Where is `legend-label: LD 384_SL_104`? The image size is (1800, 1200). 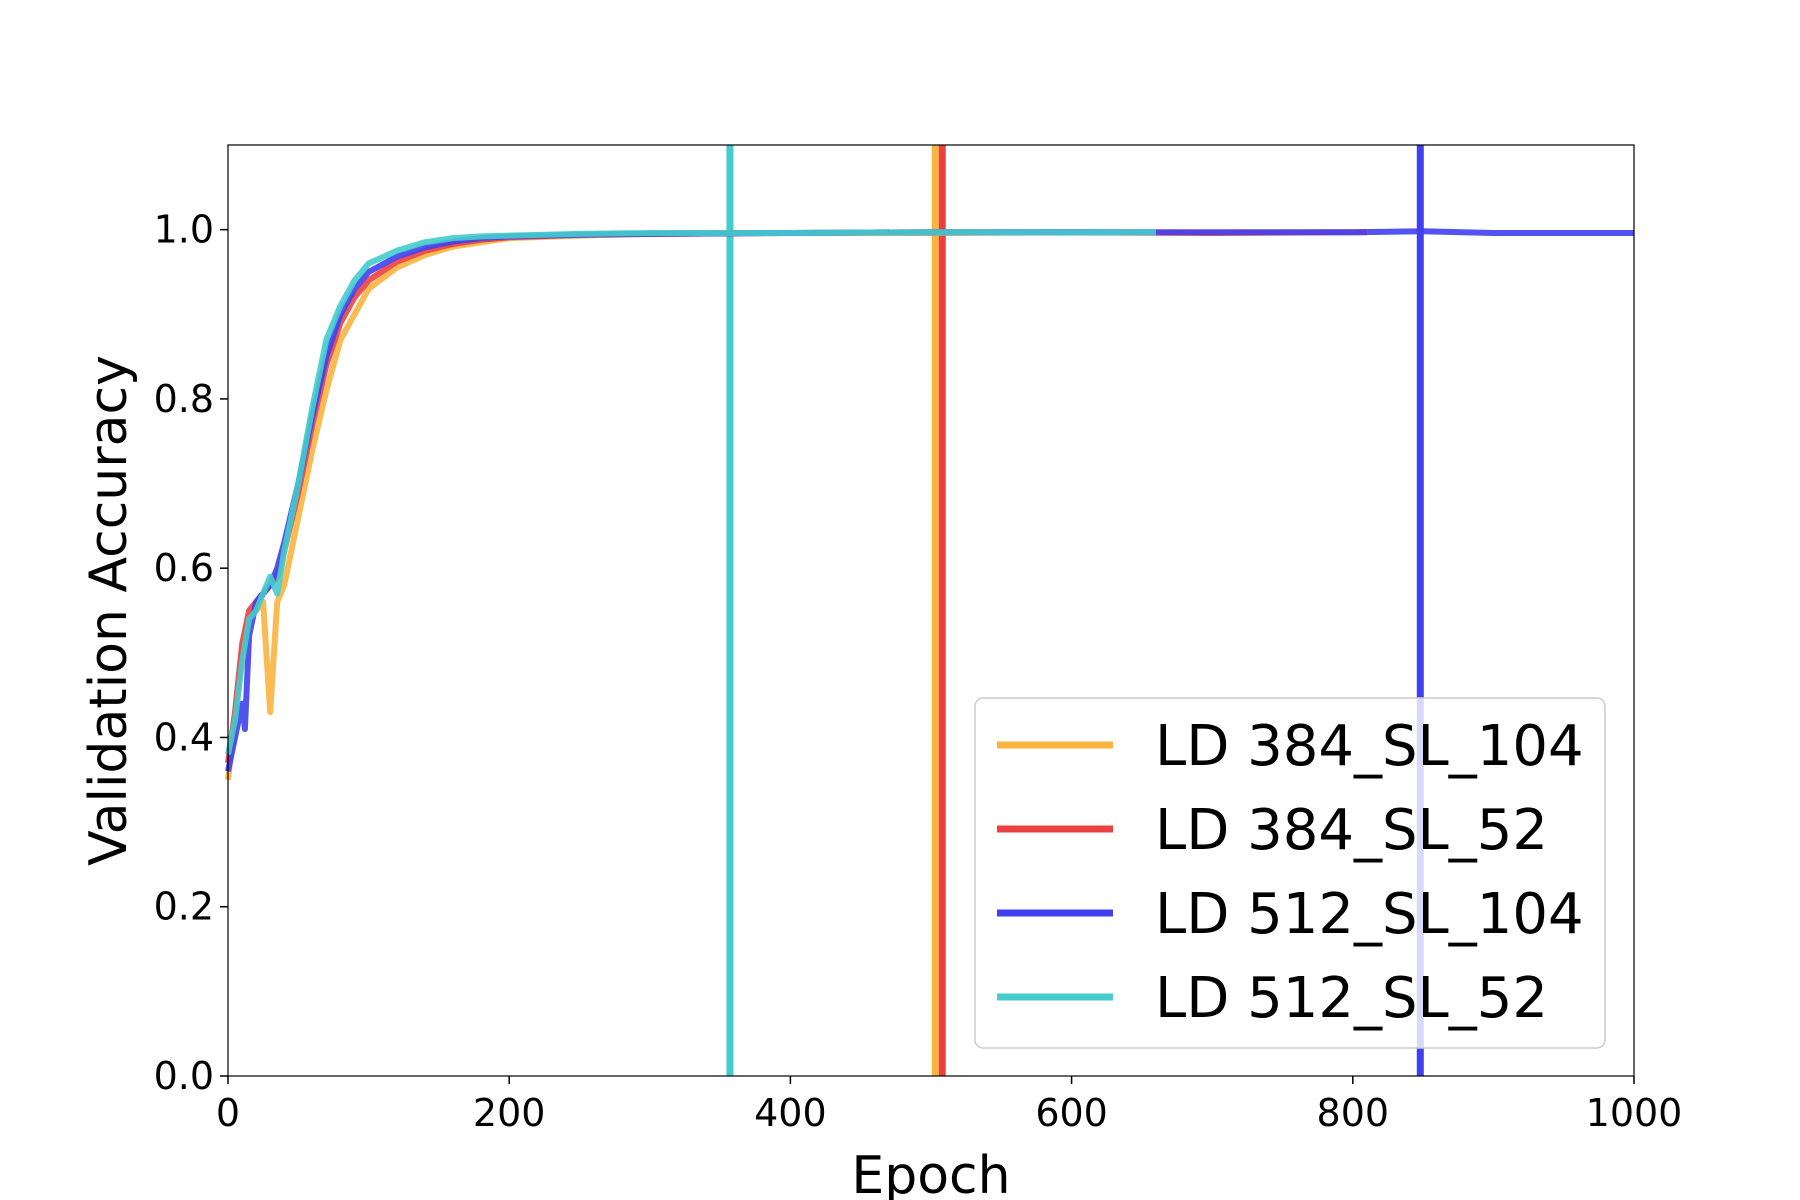
legend-label: LD 384_SL_104 is located at coordinates (1369, 746).